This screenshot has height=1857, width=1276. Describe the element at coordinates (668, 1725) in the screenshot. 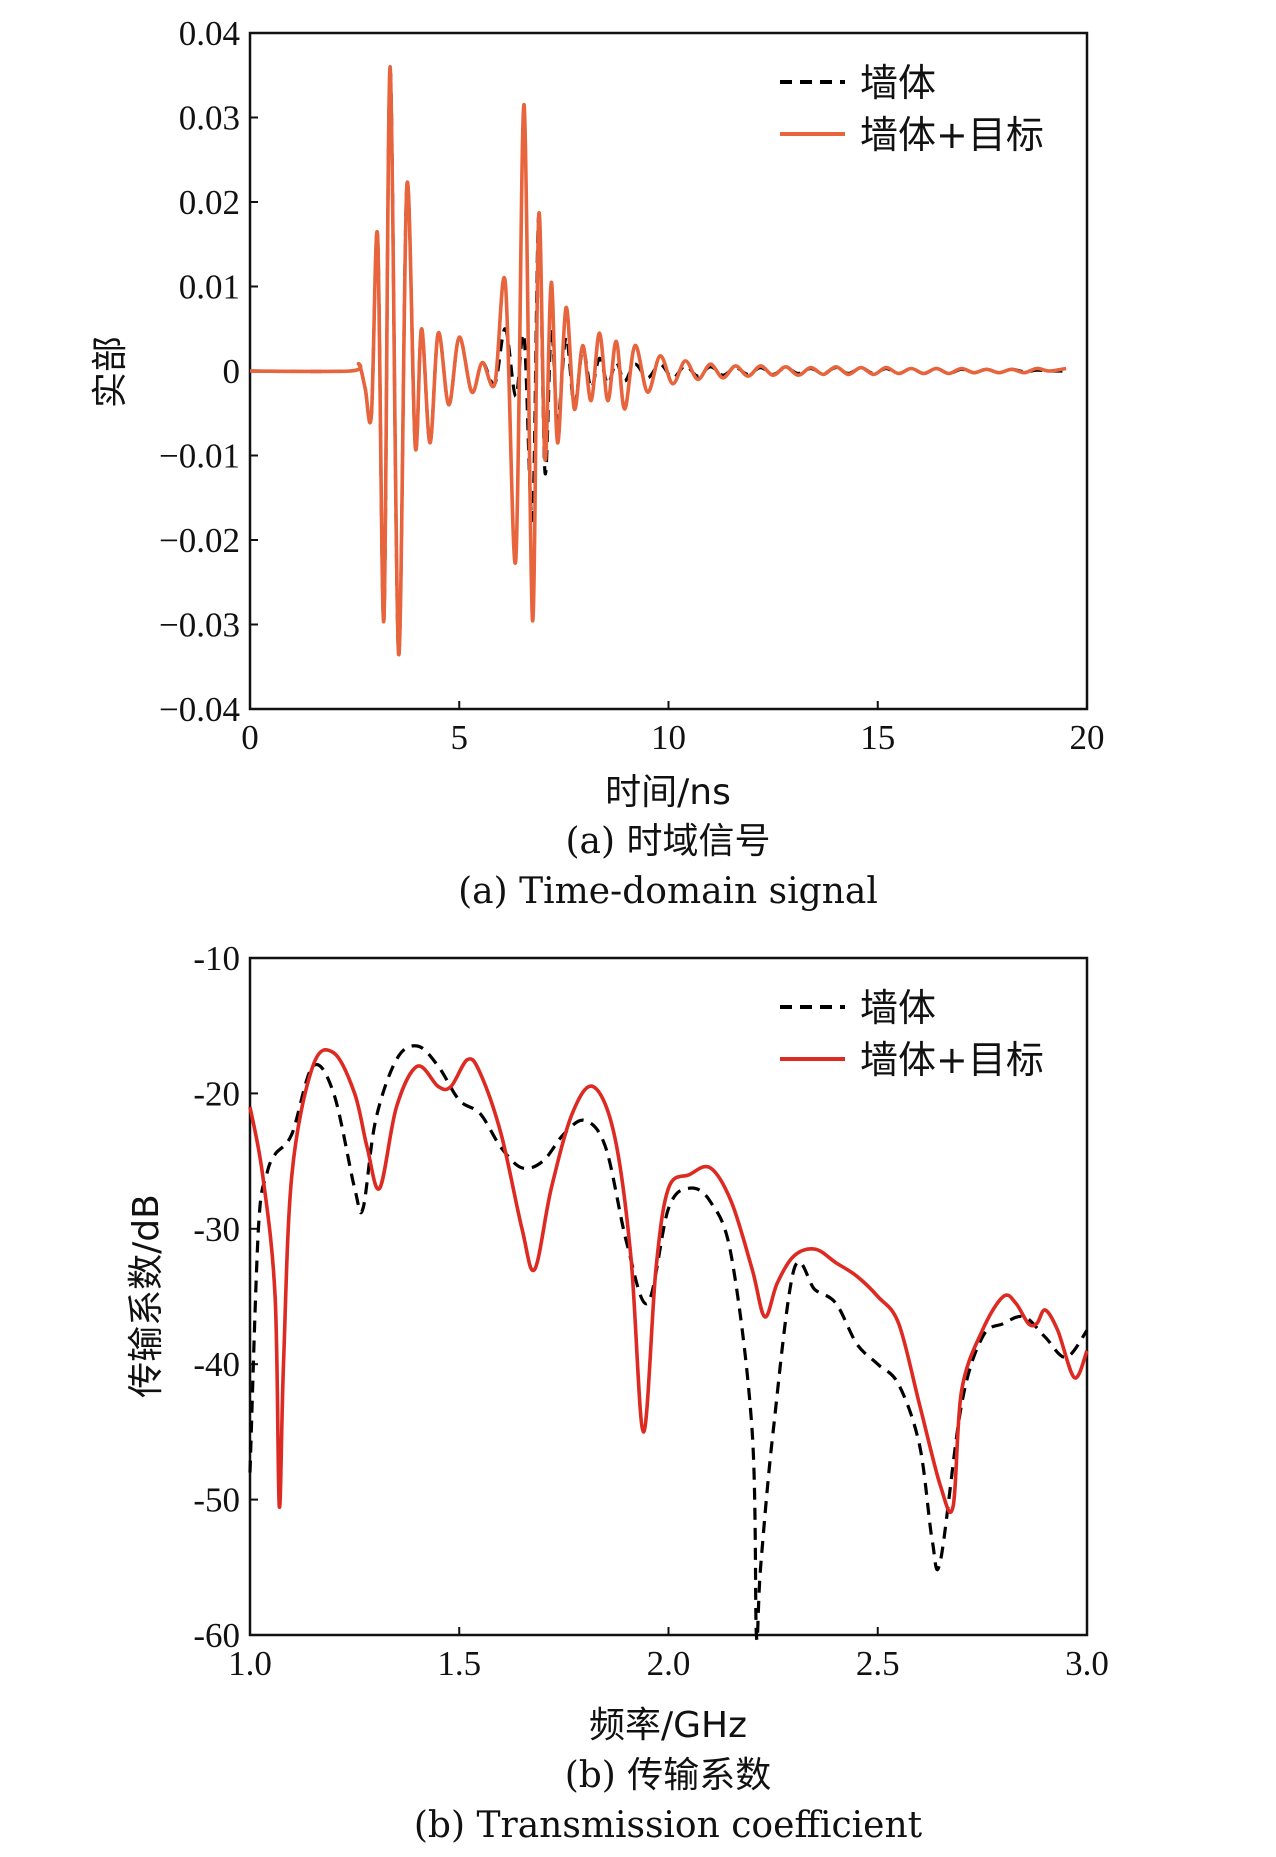

I see `x-axis-label: 频率/GHz` at that location.